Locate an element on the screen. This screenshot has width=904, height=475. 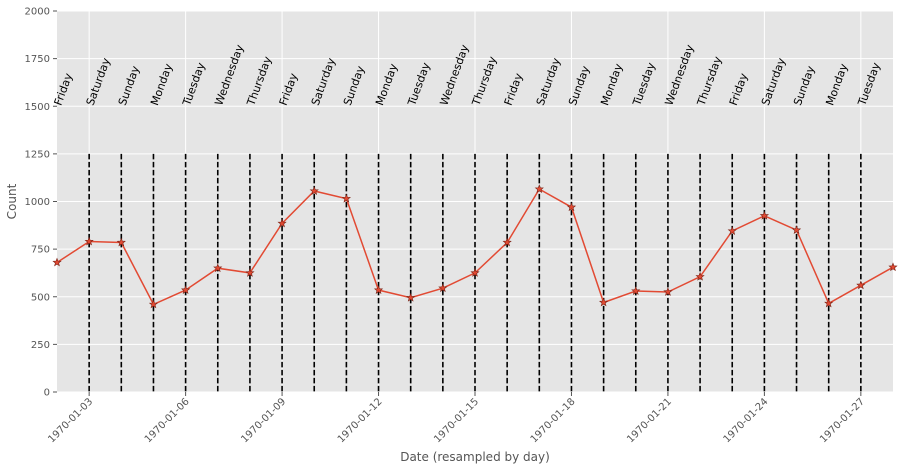
y-tick-label: 1750 is located at coordinates (37, 59).